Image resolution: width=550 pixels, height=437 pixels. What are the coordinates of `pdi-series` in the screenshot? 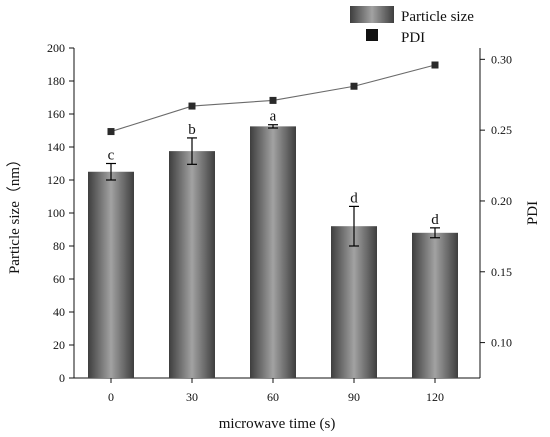 It's located at (273, 98).